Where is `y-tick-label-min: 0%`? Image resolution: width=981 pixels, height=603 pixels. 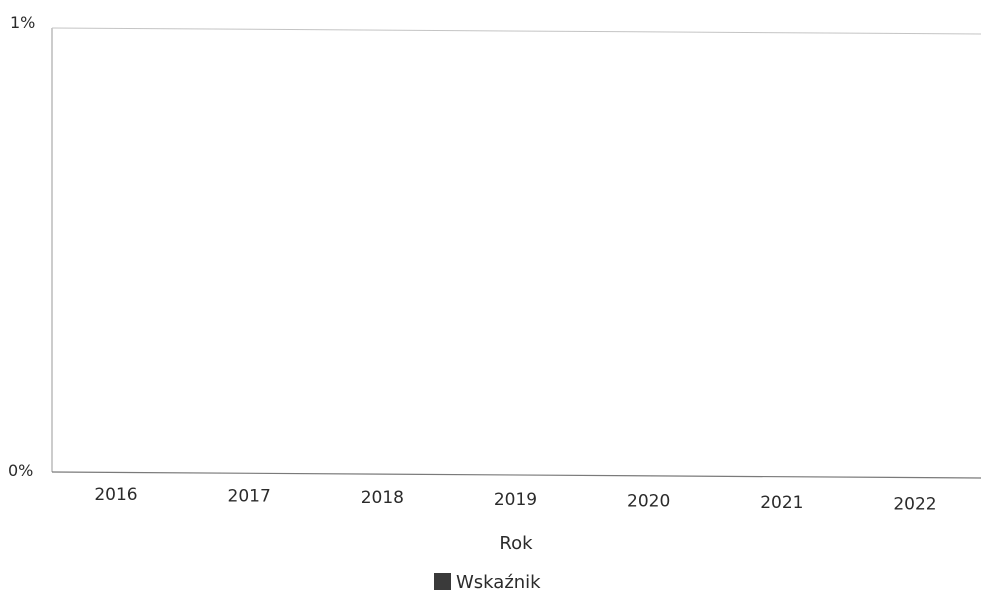
y-tick-label-min: 0% is located at coordinates (20, 470).